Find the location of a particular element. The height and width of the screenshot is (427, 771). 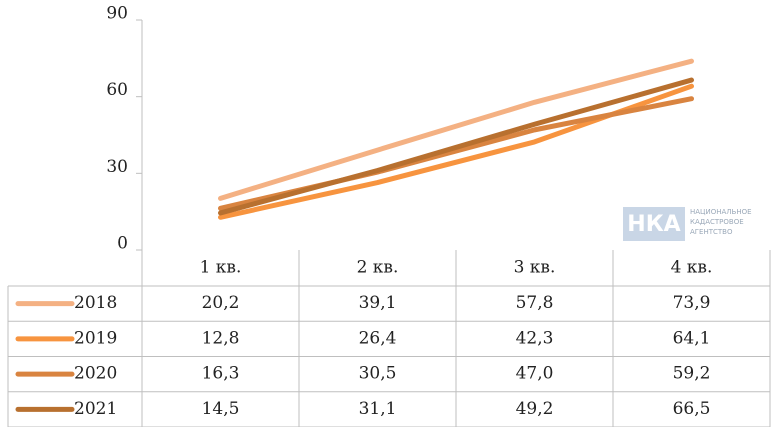

table-value: 26,4 is located at coordinates (378, 338).